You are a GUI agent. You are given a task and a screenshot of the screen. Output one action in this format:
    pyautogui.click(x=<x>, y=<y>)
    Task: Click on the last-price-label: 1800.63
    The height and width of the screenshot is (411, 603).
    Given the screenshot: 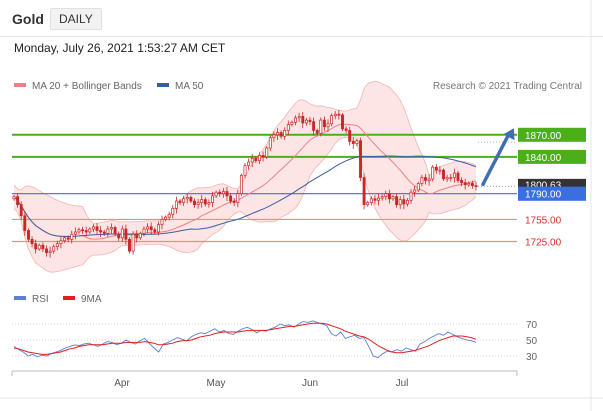 What is the action you would take?
    pyautogui.click(x=543, y=185)
    